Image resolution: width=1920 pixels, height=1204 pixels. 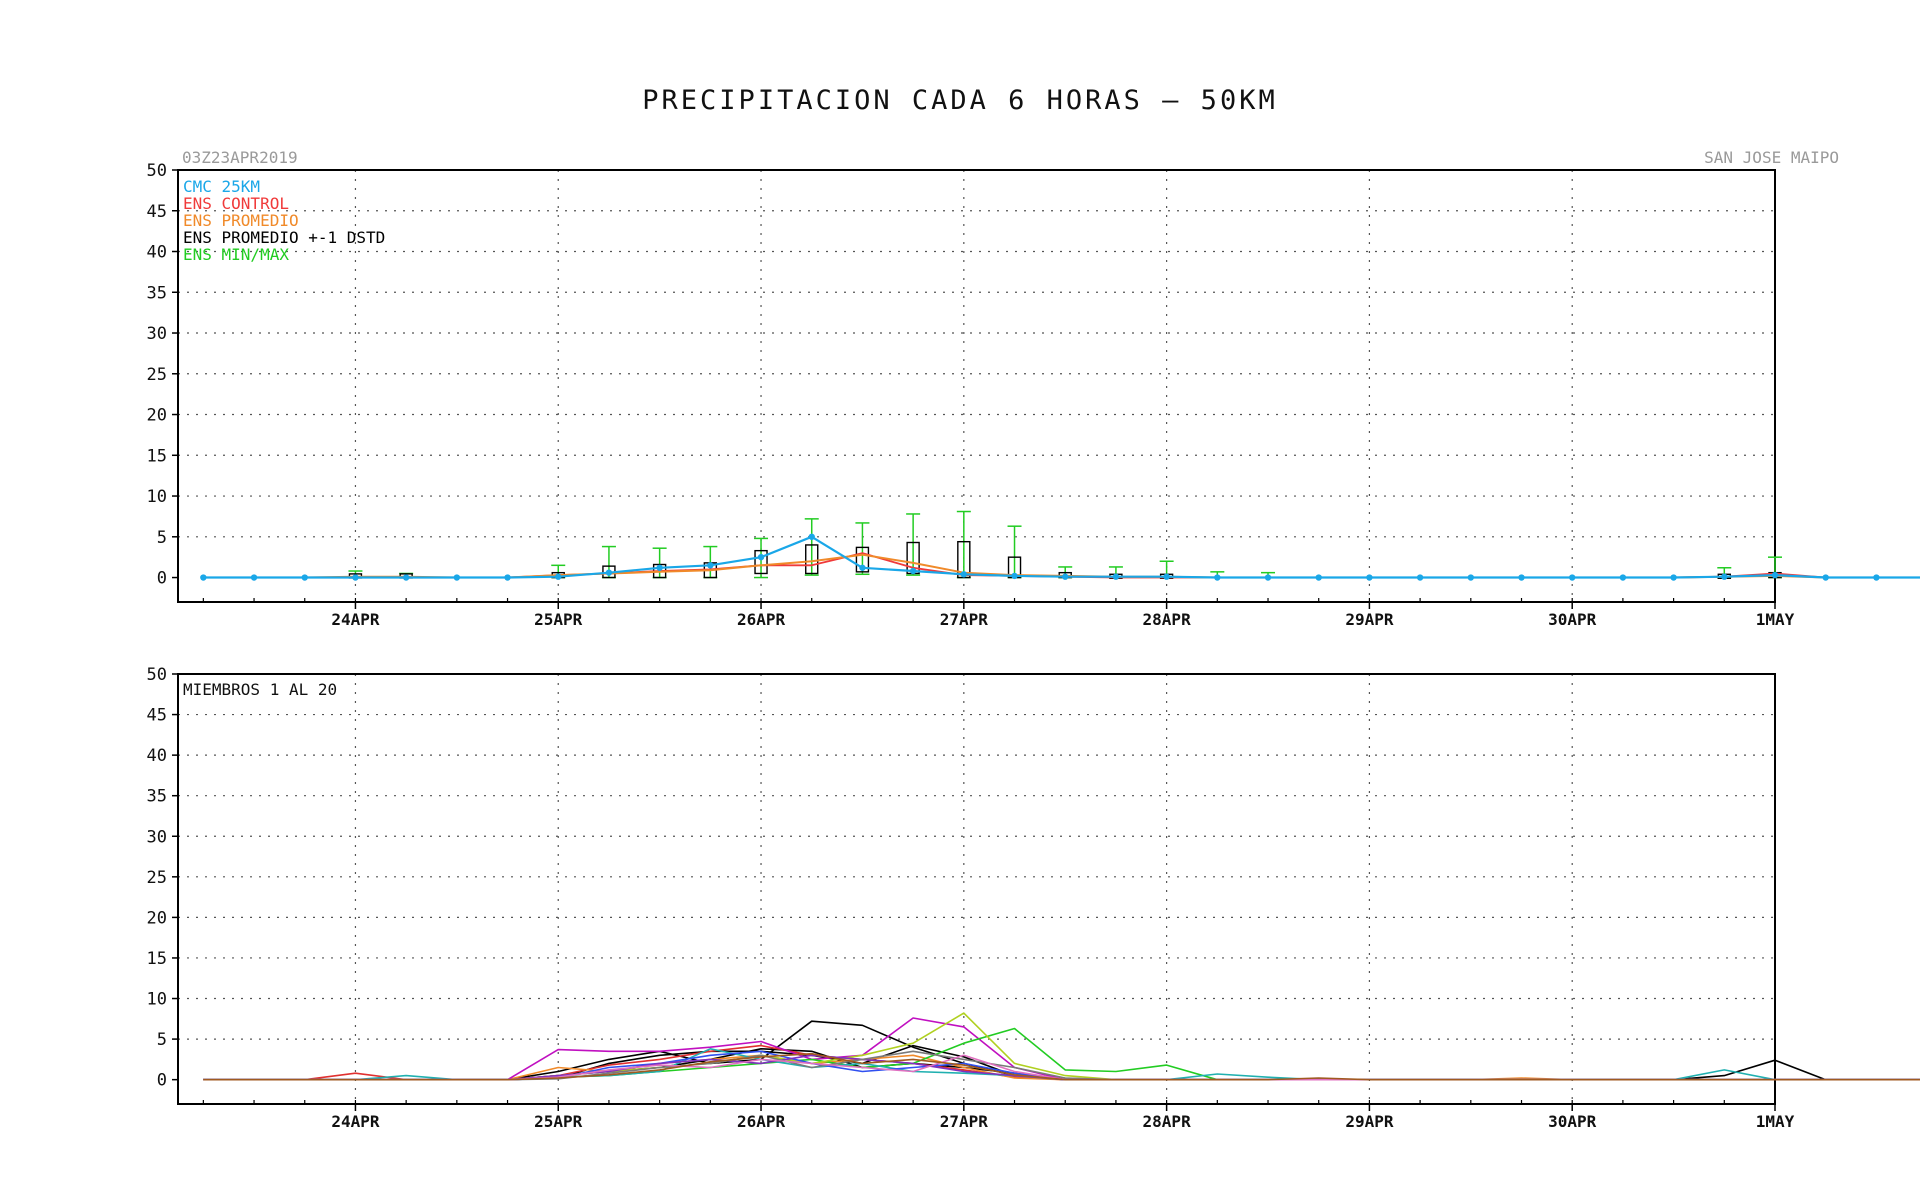 I want to click on legend-item: ENS CONTROL, so click(x=236, y=203).